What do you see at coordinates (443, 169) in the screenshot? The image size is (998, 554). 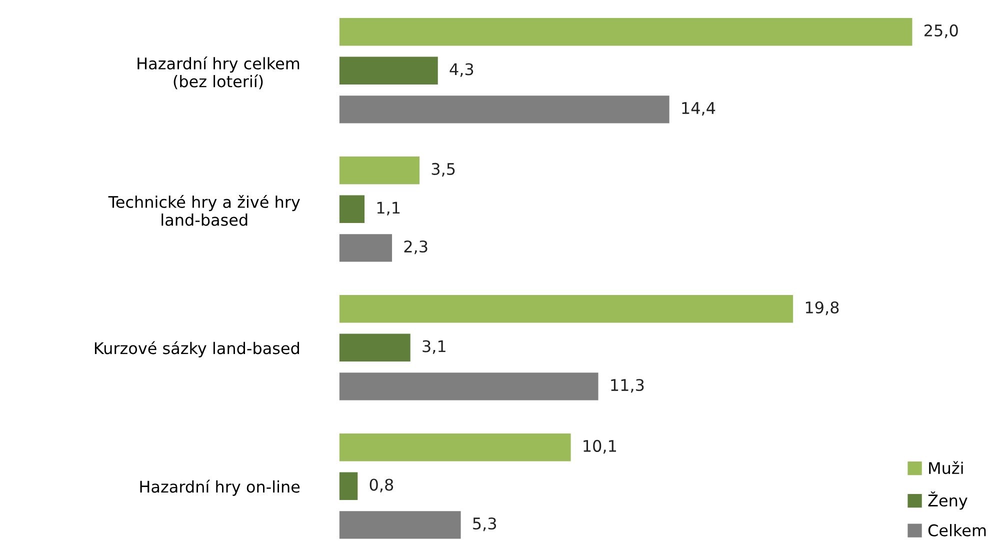 I see `data-label: 3,5` at bounding box center [443, 169].